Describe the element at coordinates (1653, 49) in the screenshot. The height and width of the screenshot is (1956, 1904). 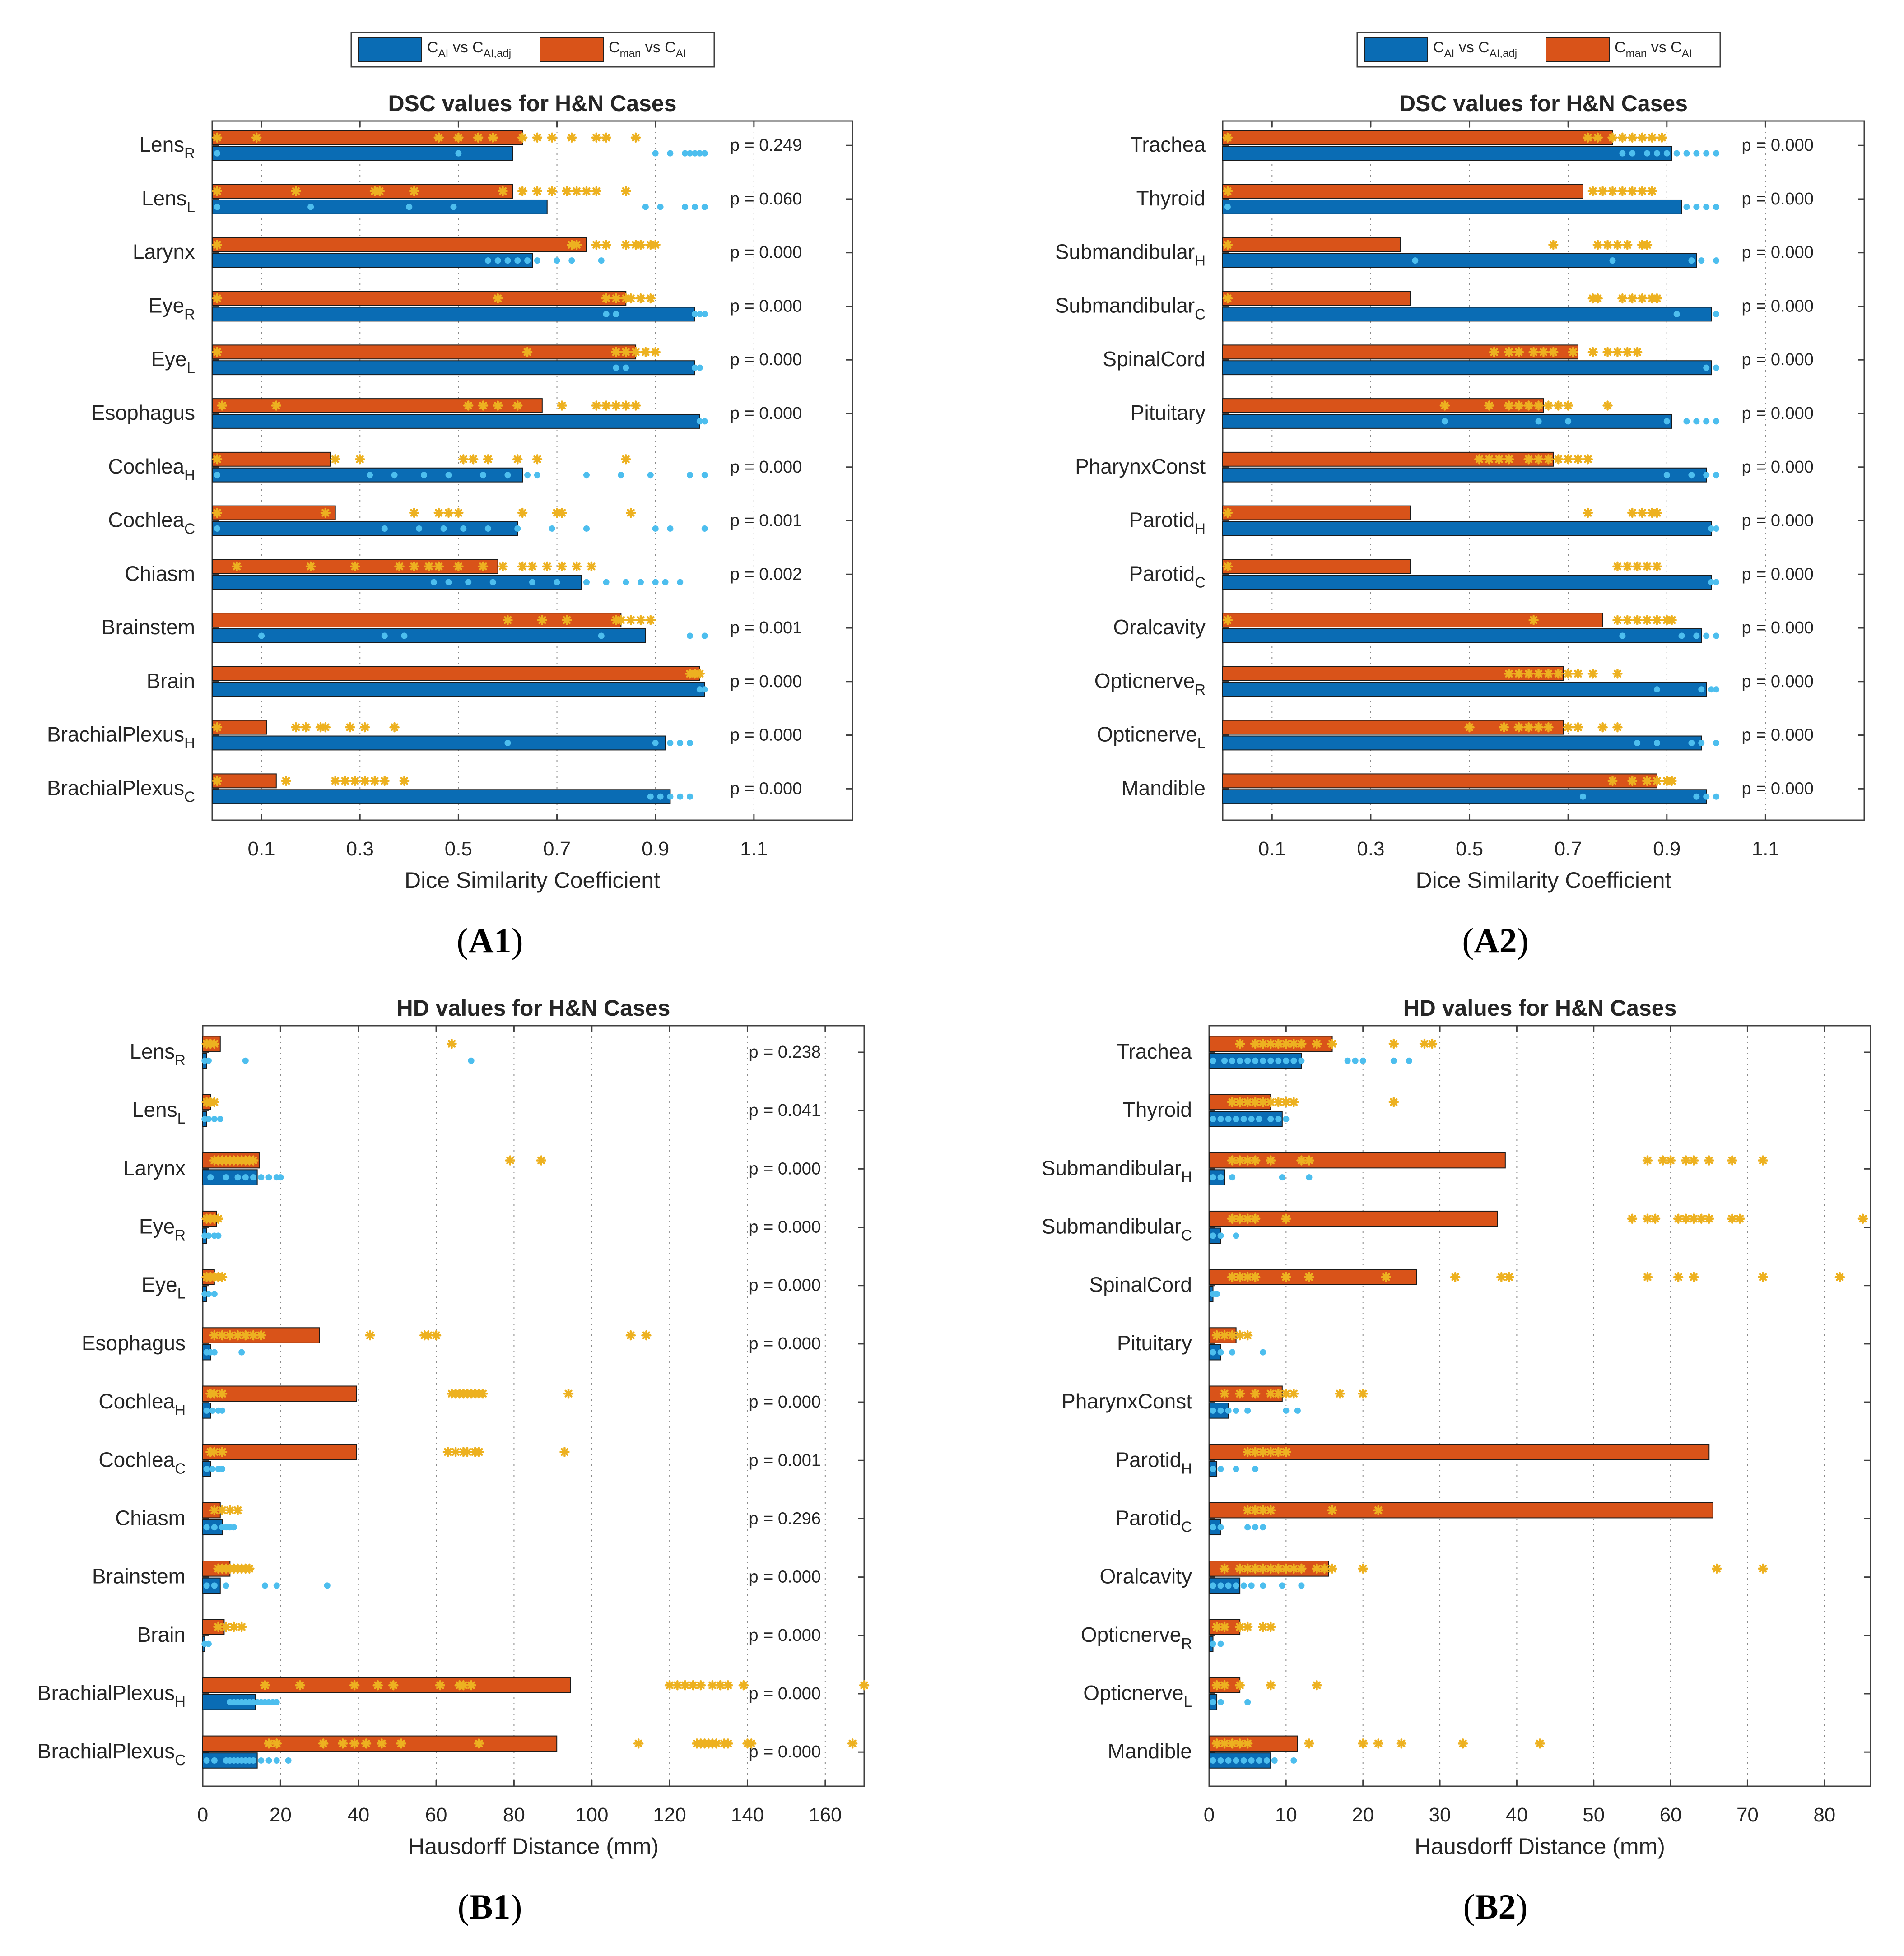
I see `legend-label-orange: Cman vs CAI` at that location.